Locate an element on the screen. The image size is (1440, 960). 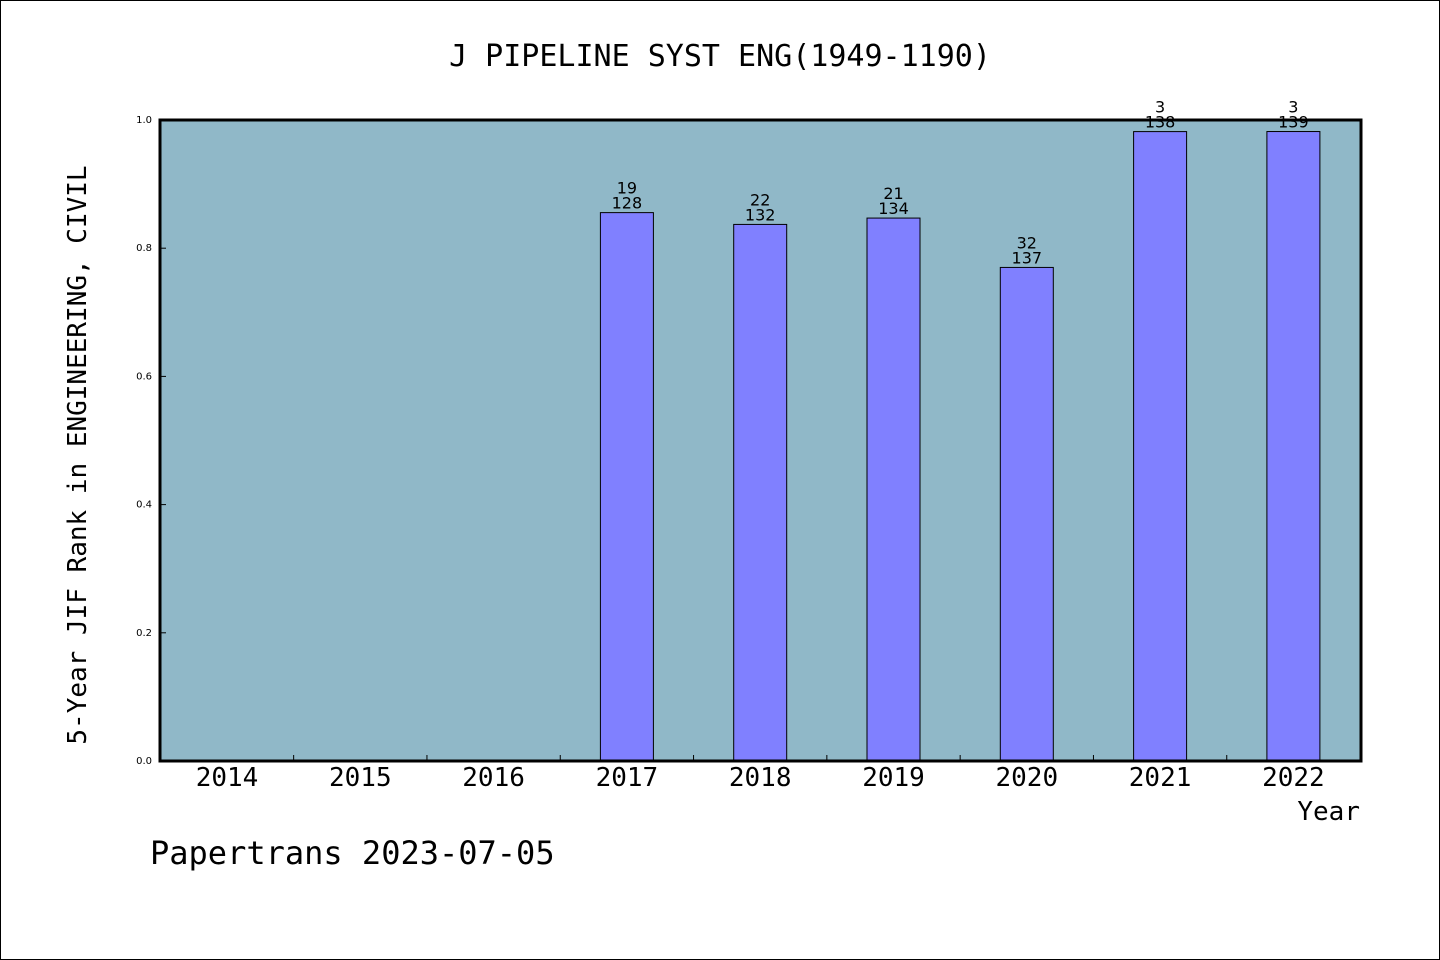
x-tick-label: 2015 is located at coordinates (360, 778).